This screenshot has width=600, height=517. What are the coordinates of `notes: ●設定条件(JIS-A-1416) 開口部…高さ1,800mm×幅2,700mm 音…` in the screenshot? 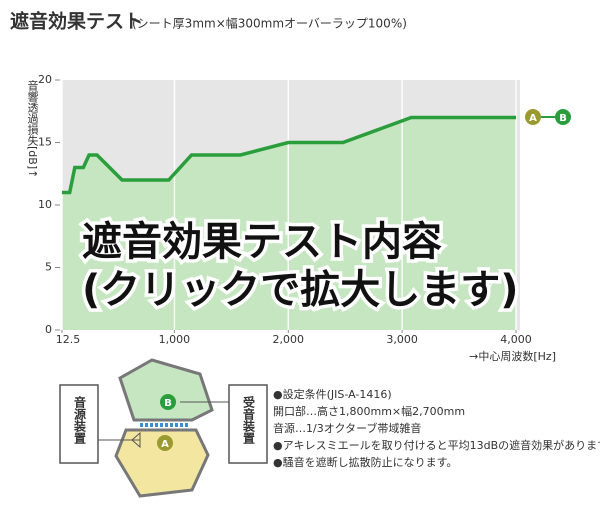 It's located at (436, 428).